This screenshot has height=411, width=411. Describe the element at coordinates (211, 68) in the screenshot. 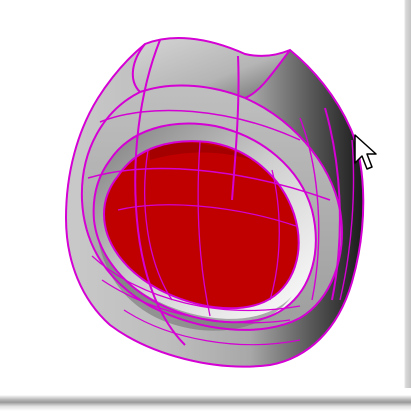

I see `part-top-face` at that location.